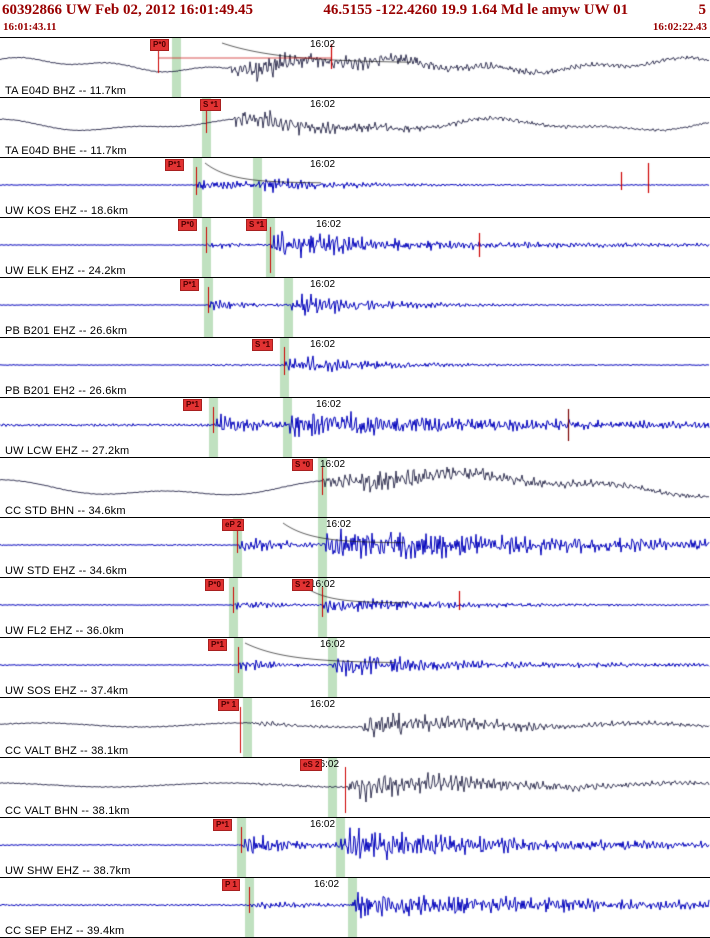  Describe the element at coordinates (67, 691) in the screenshot. I see `station-label: UW SOS EHZ -- 37.4km` at that location.